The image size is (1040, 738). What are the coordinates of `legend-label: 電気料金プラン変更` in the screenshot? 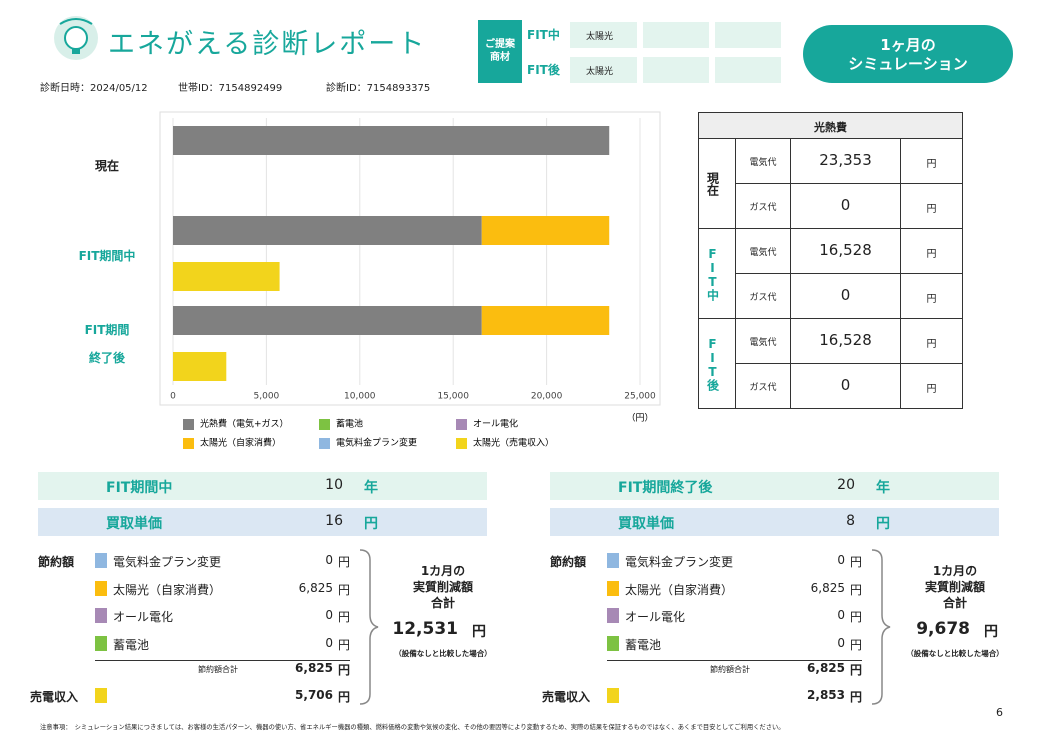 It's located at (376, 443).